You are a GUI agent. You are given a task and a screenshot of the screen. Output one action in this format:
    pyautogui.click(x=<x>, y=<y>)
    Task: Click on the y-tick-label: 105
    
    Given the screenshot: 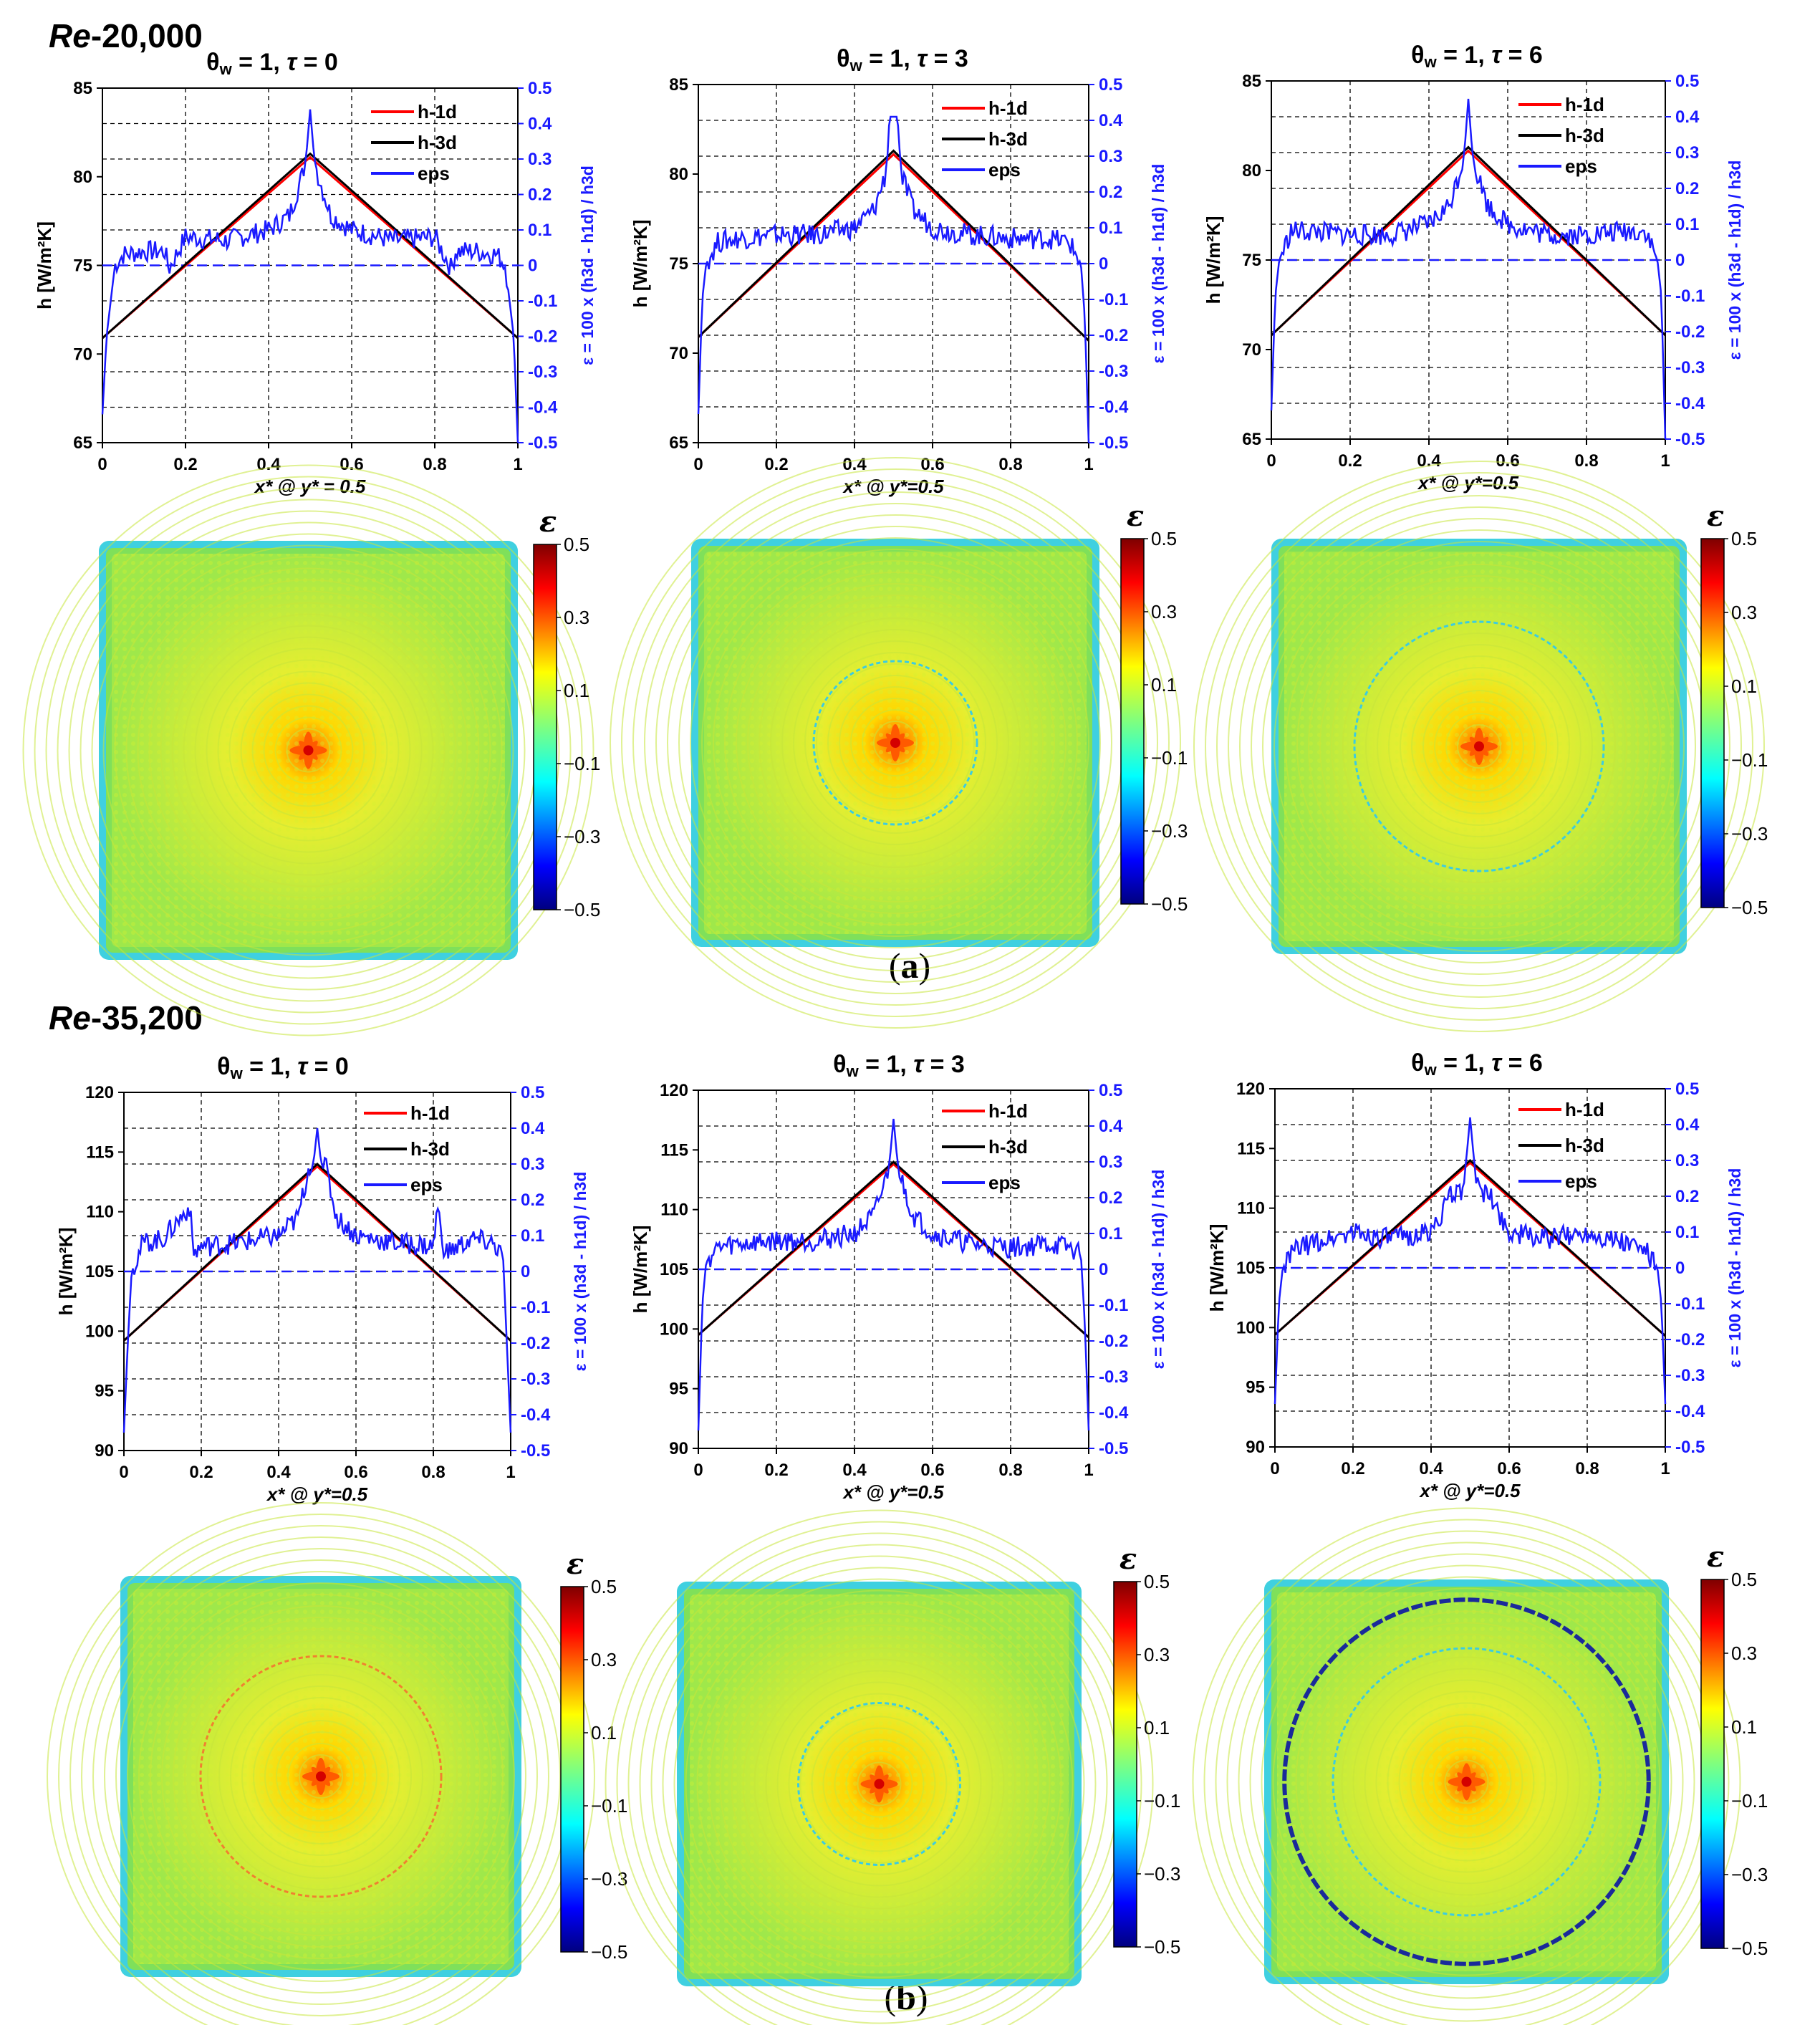 What is the action you would take?
    pyautogui.click(x=674, y=1269)
    